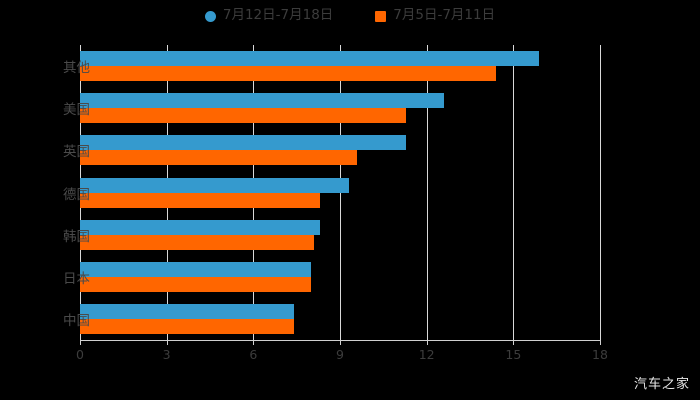 Image resolution: width=700 pixels, height=400 pixels. I want to click on y-axis-label: 英国, so click(76, 152).